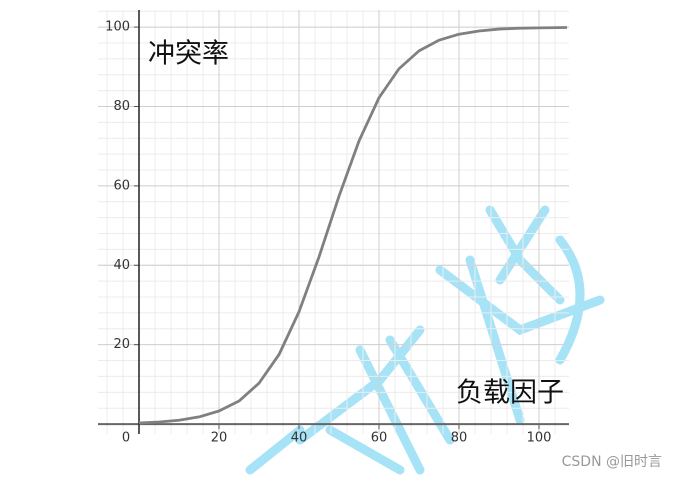 This screenshot has height=481, width=678. I want to click on y-tick-label: 60, so click(121, 185).